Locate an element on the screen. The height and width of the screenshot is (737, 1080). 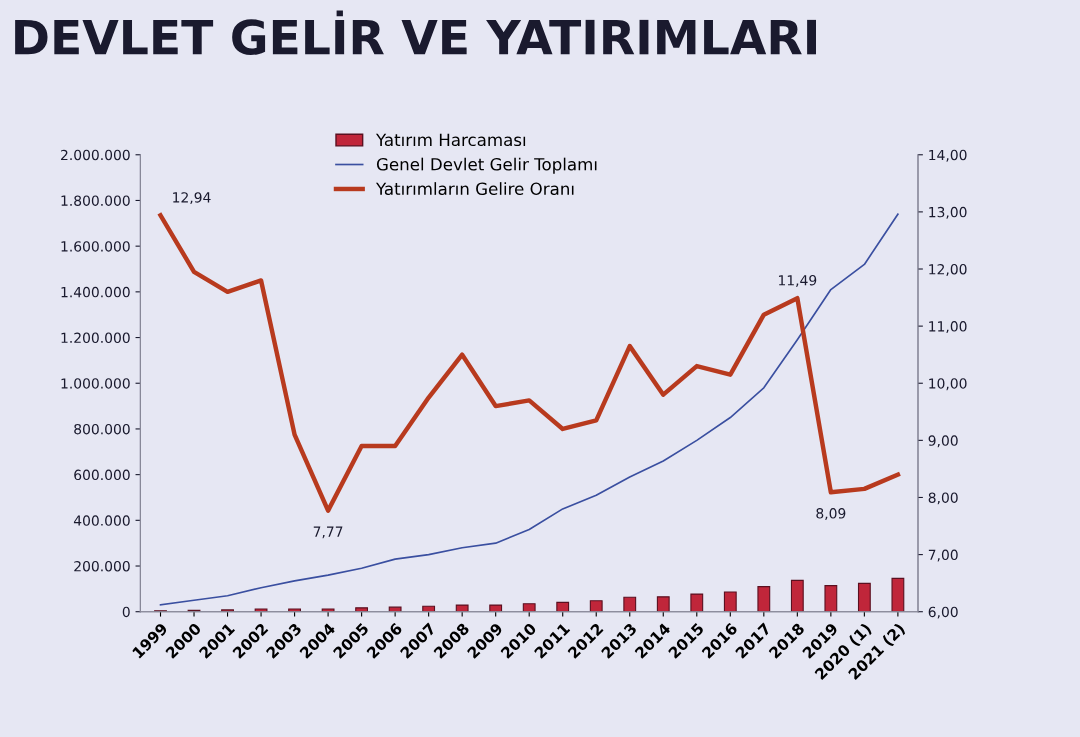
data-label: 7,77 is located at coordinates (328, 532).